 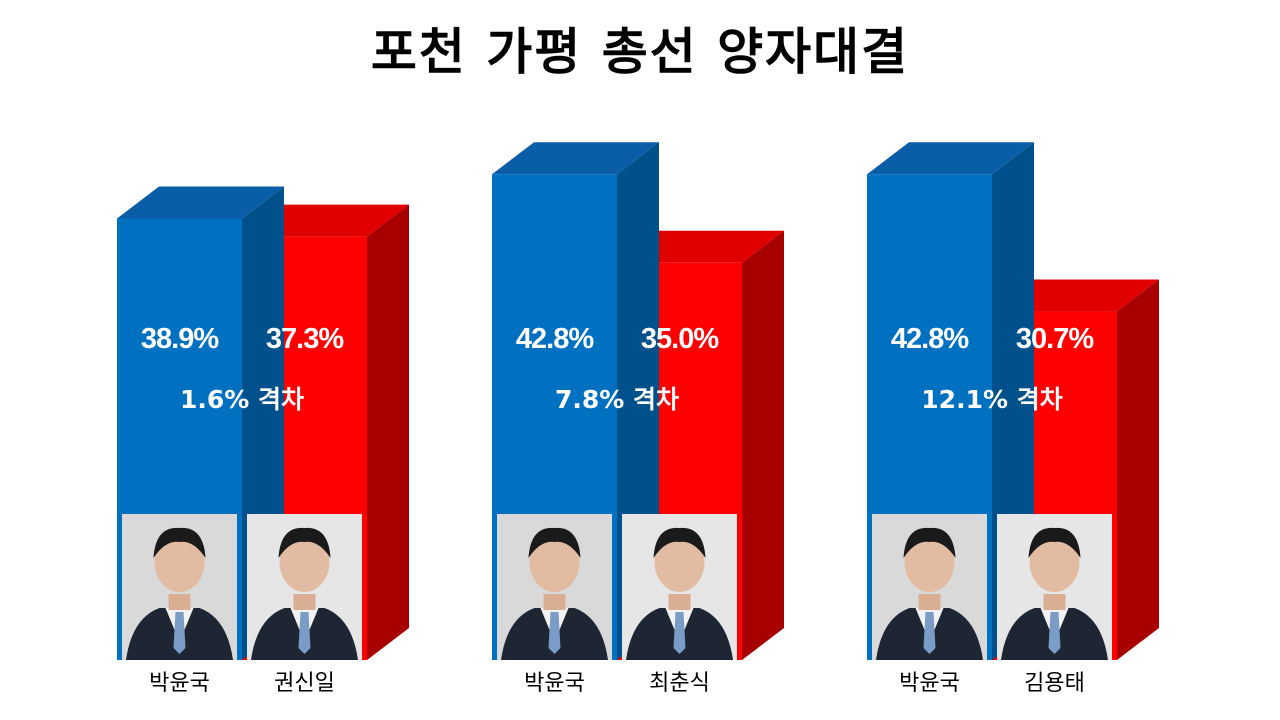 I want to click on candidate-name: 권신일, so click(x=304, y=683).